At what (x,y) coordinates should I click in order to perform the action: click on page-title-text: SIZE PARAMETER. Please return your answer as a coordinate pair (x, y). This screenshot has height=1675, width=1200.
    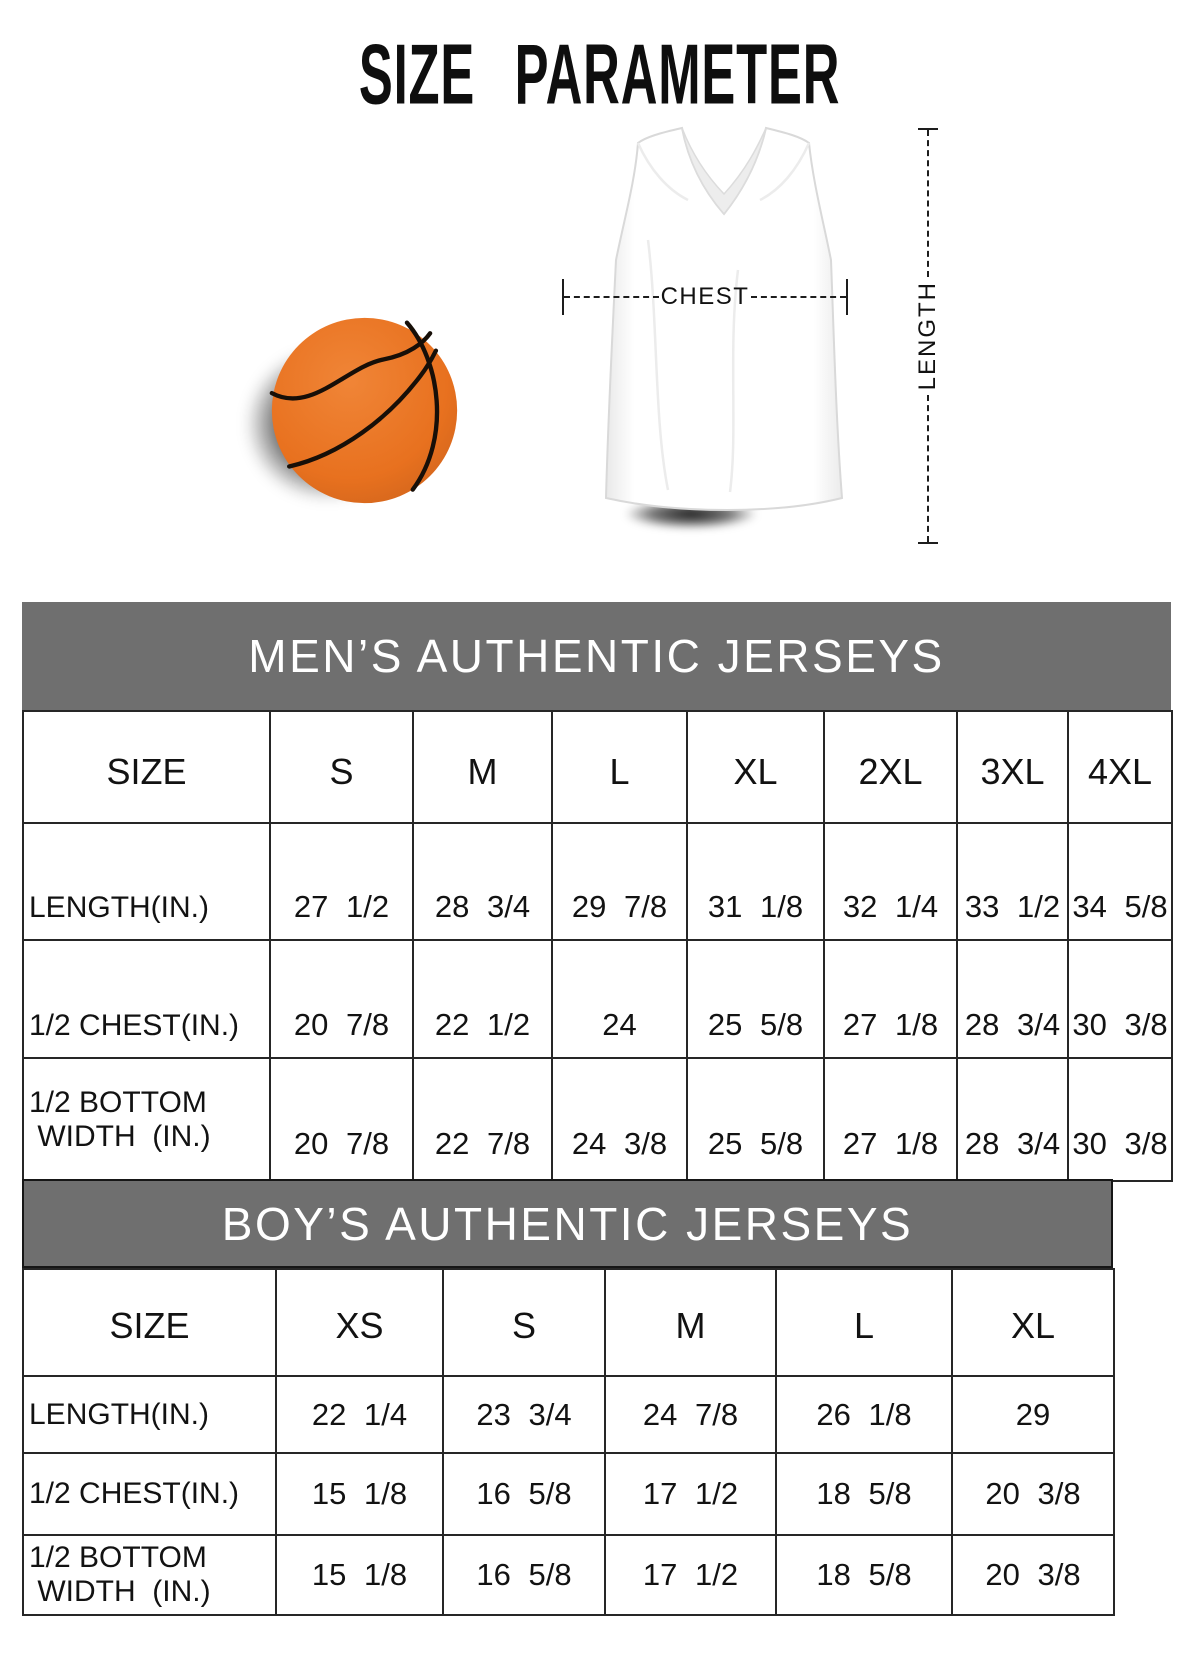
    Looking at the image, I should click on (600, 75).